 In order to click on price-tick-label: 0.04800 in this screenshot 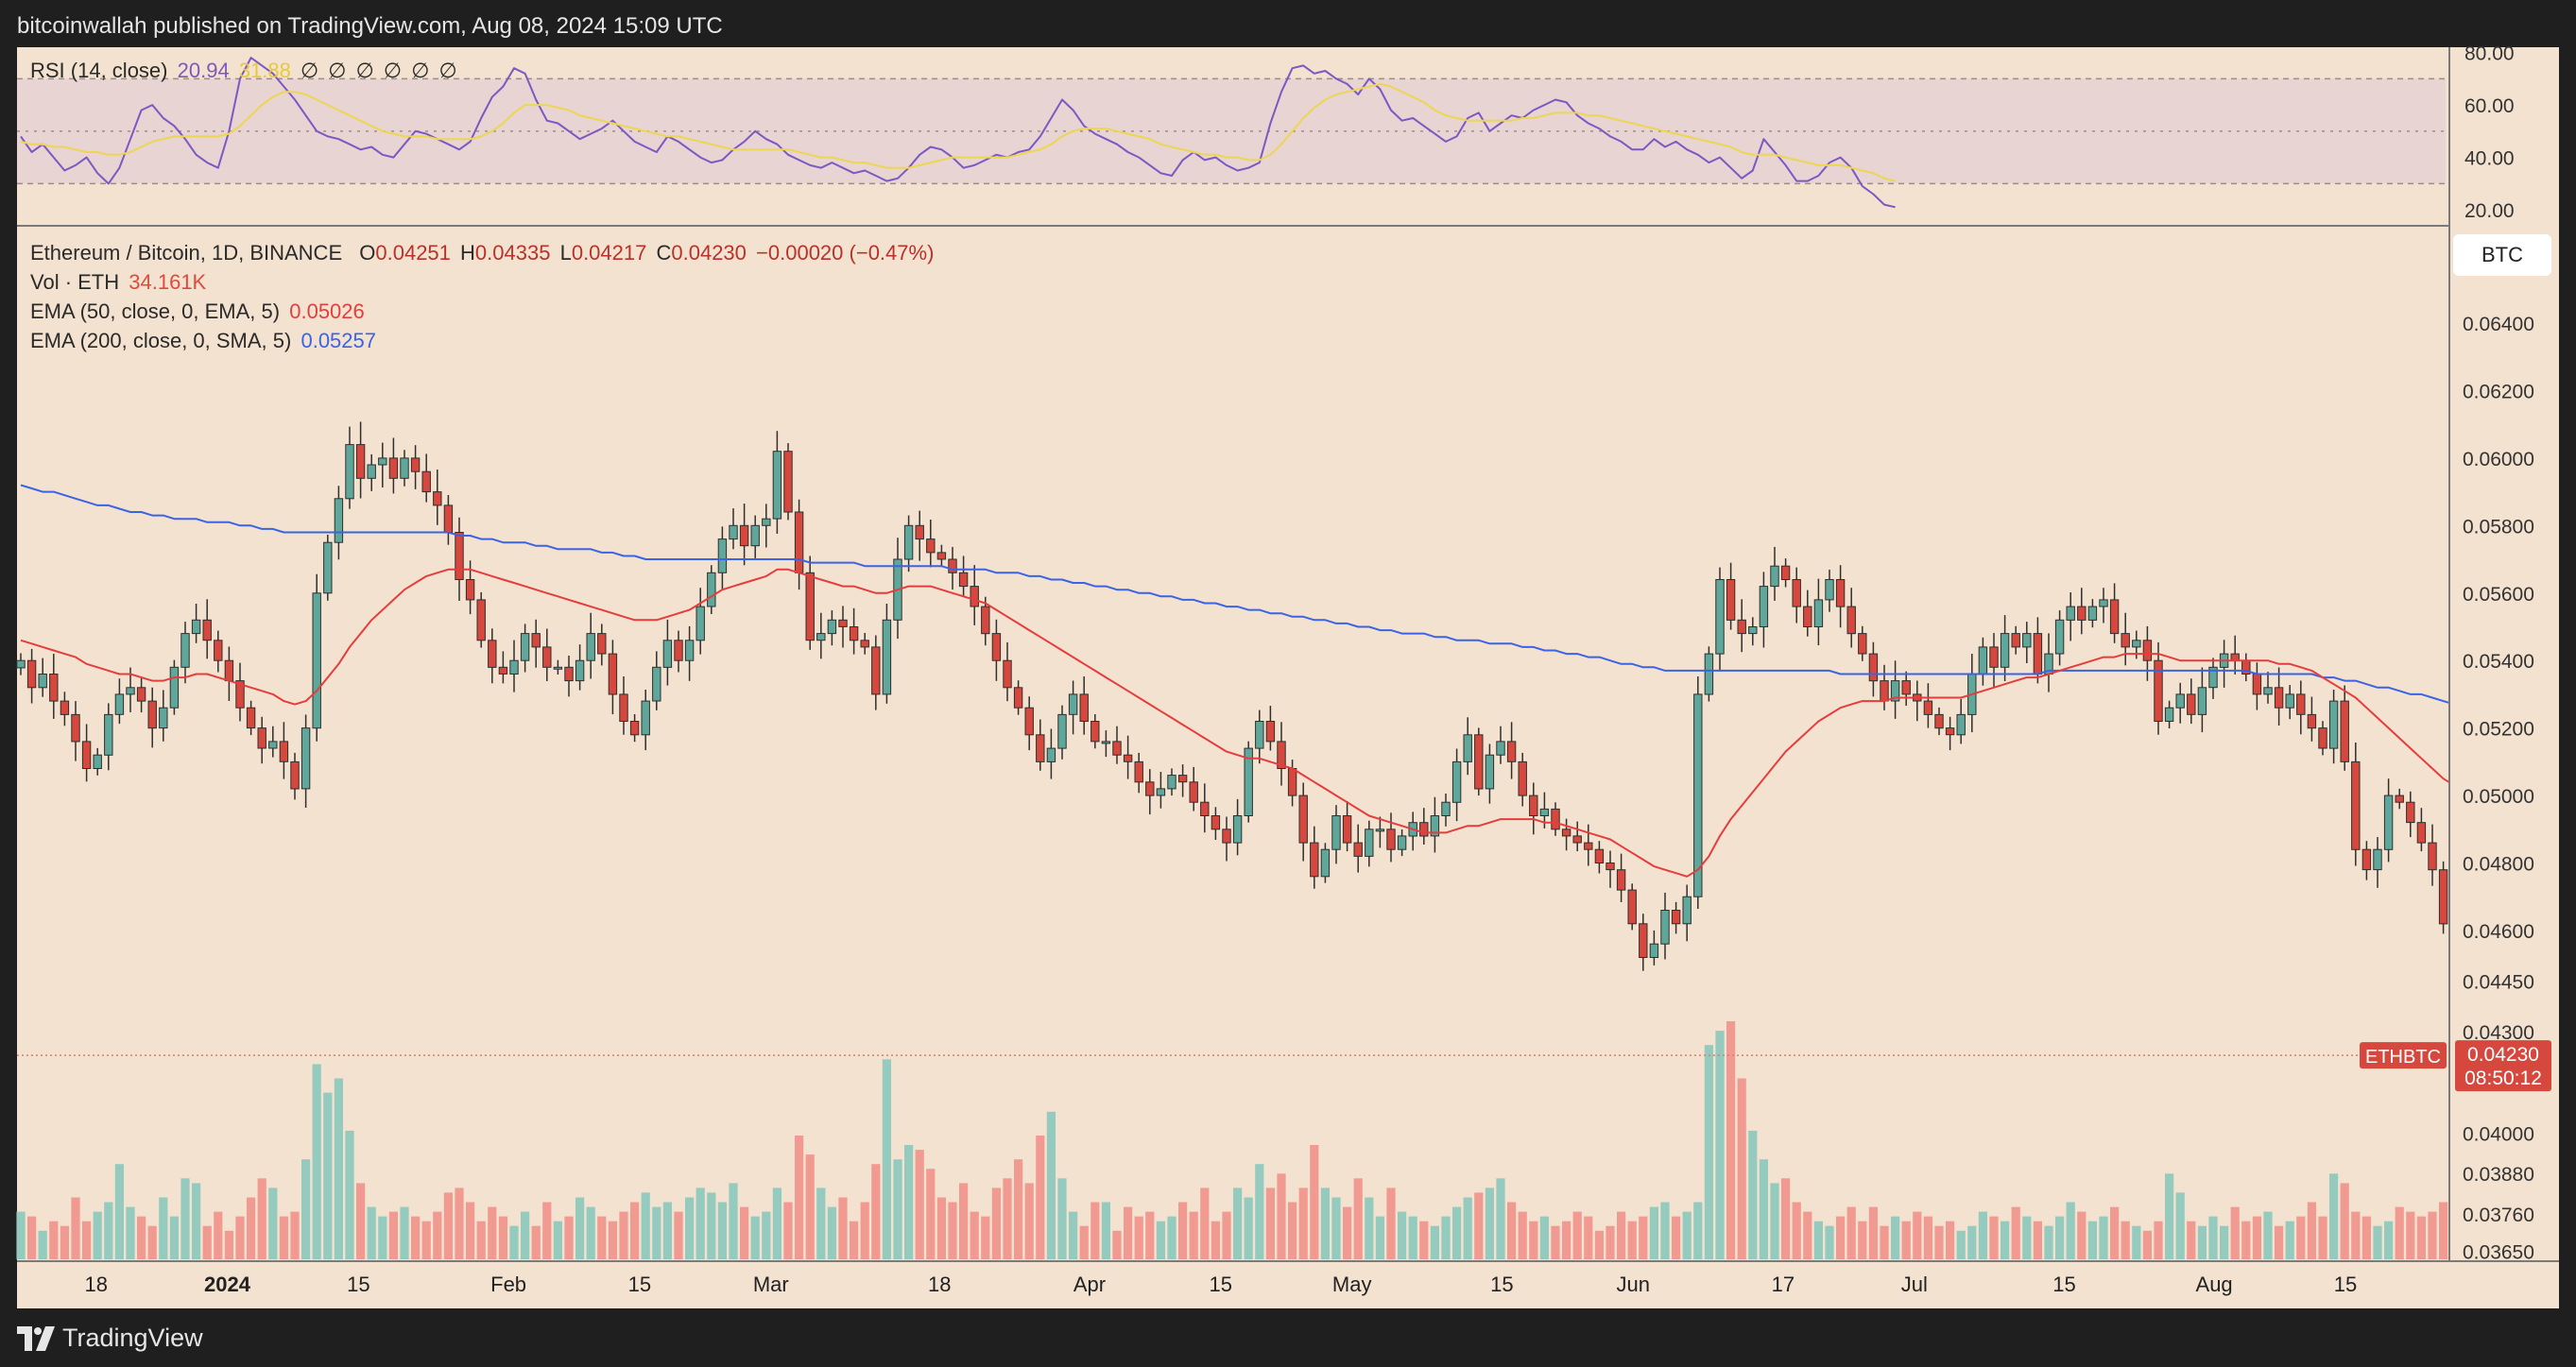, I will do `click(2498, 865)`.